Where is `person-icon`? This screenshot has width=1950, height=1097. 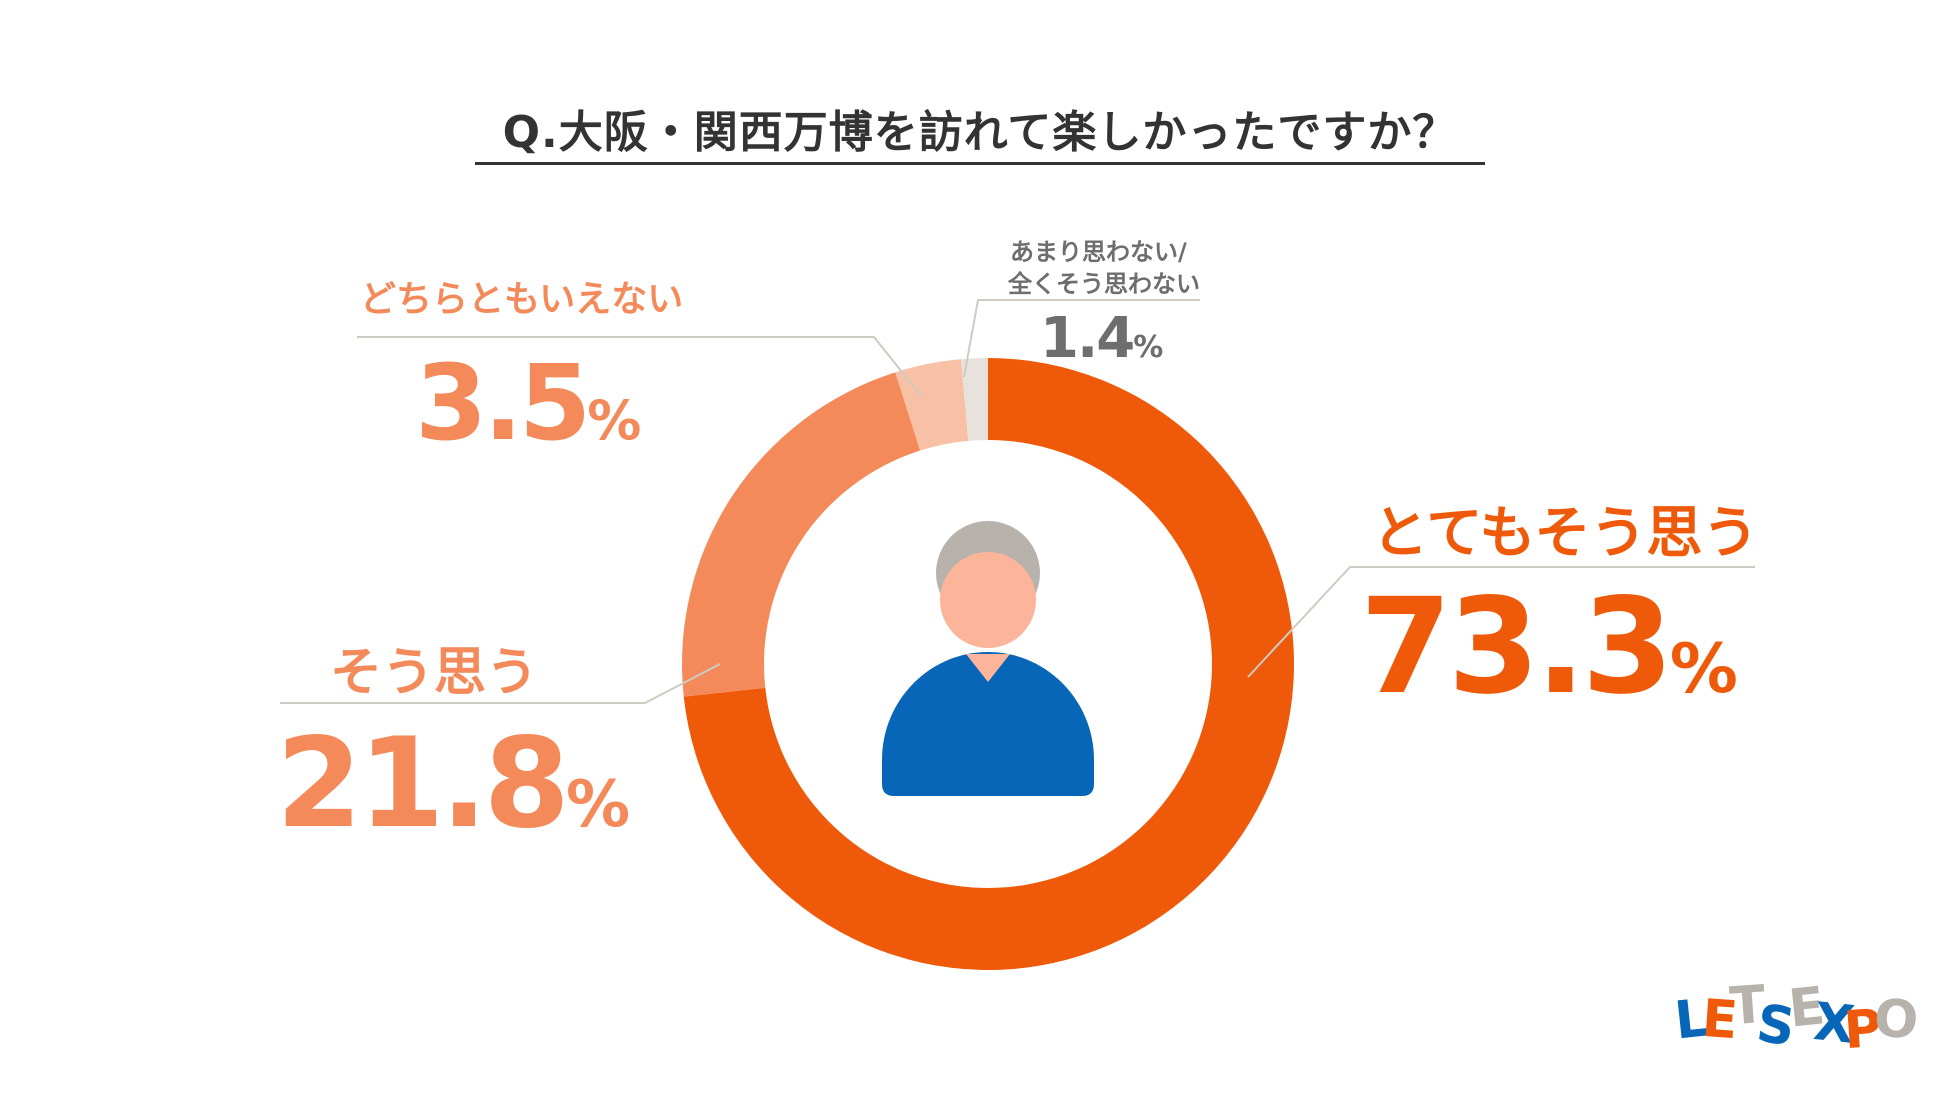 person-icon is located at coordinates (988, 658).